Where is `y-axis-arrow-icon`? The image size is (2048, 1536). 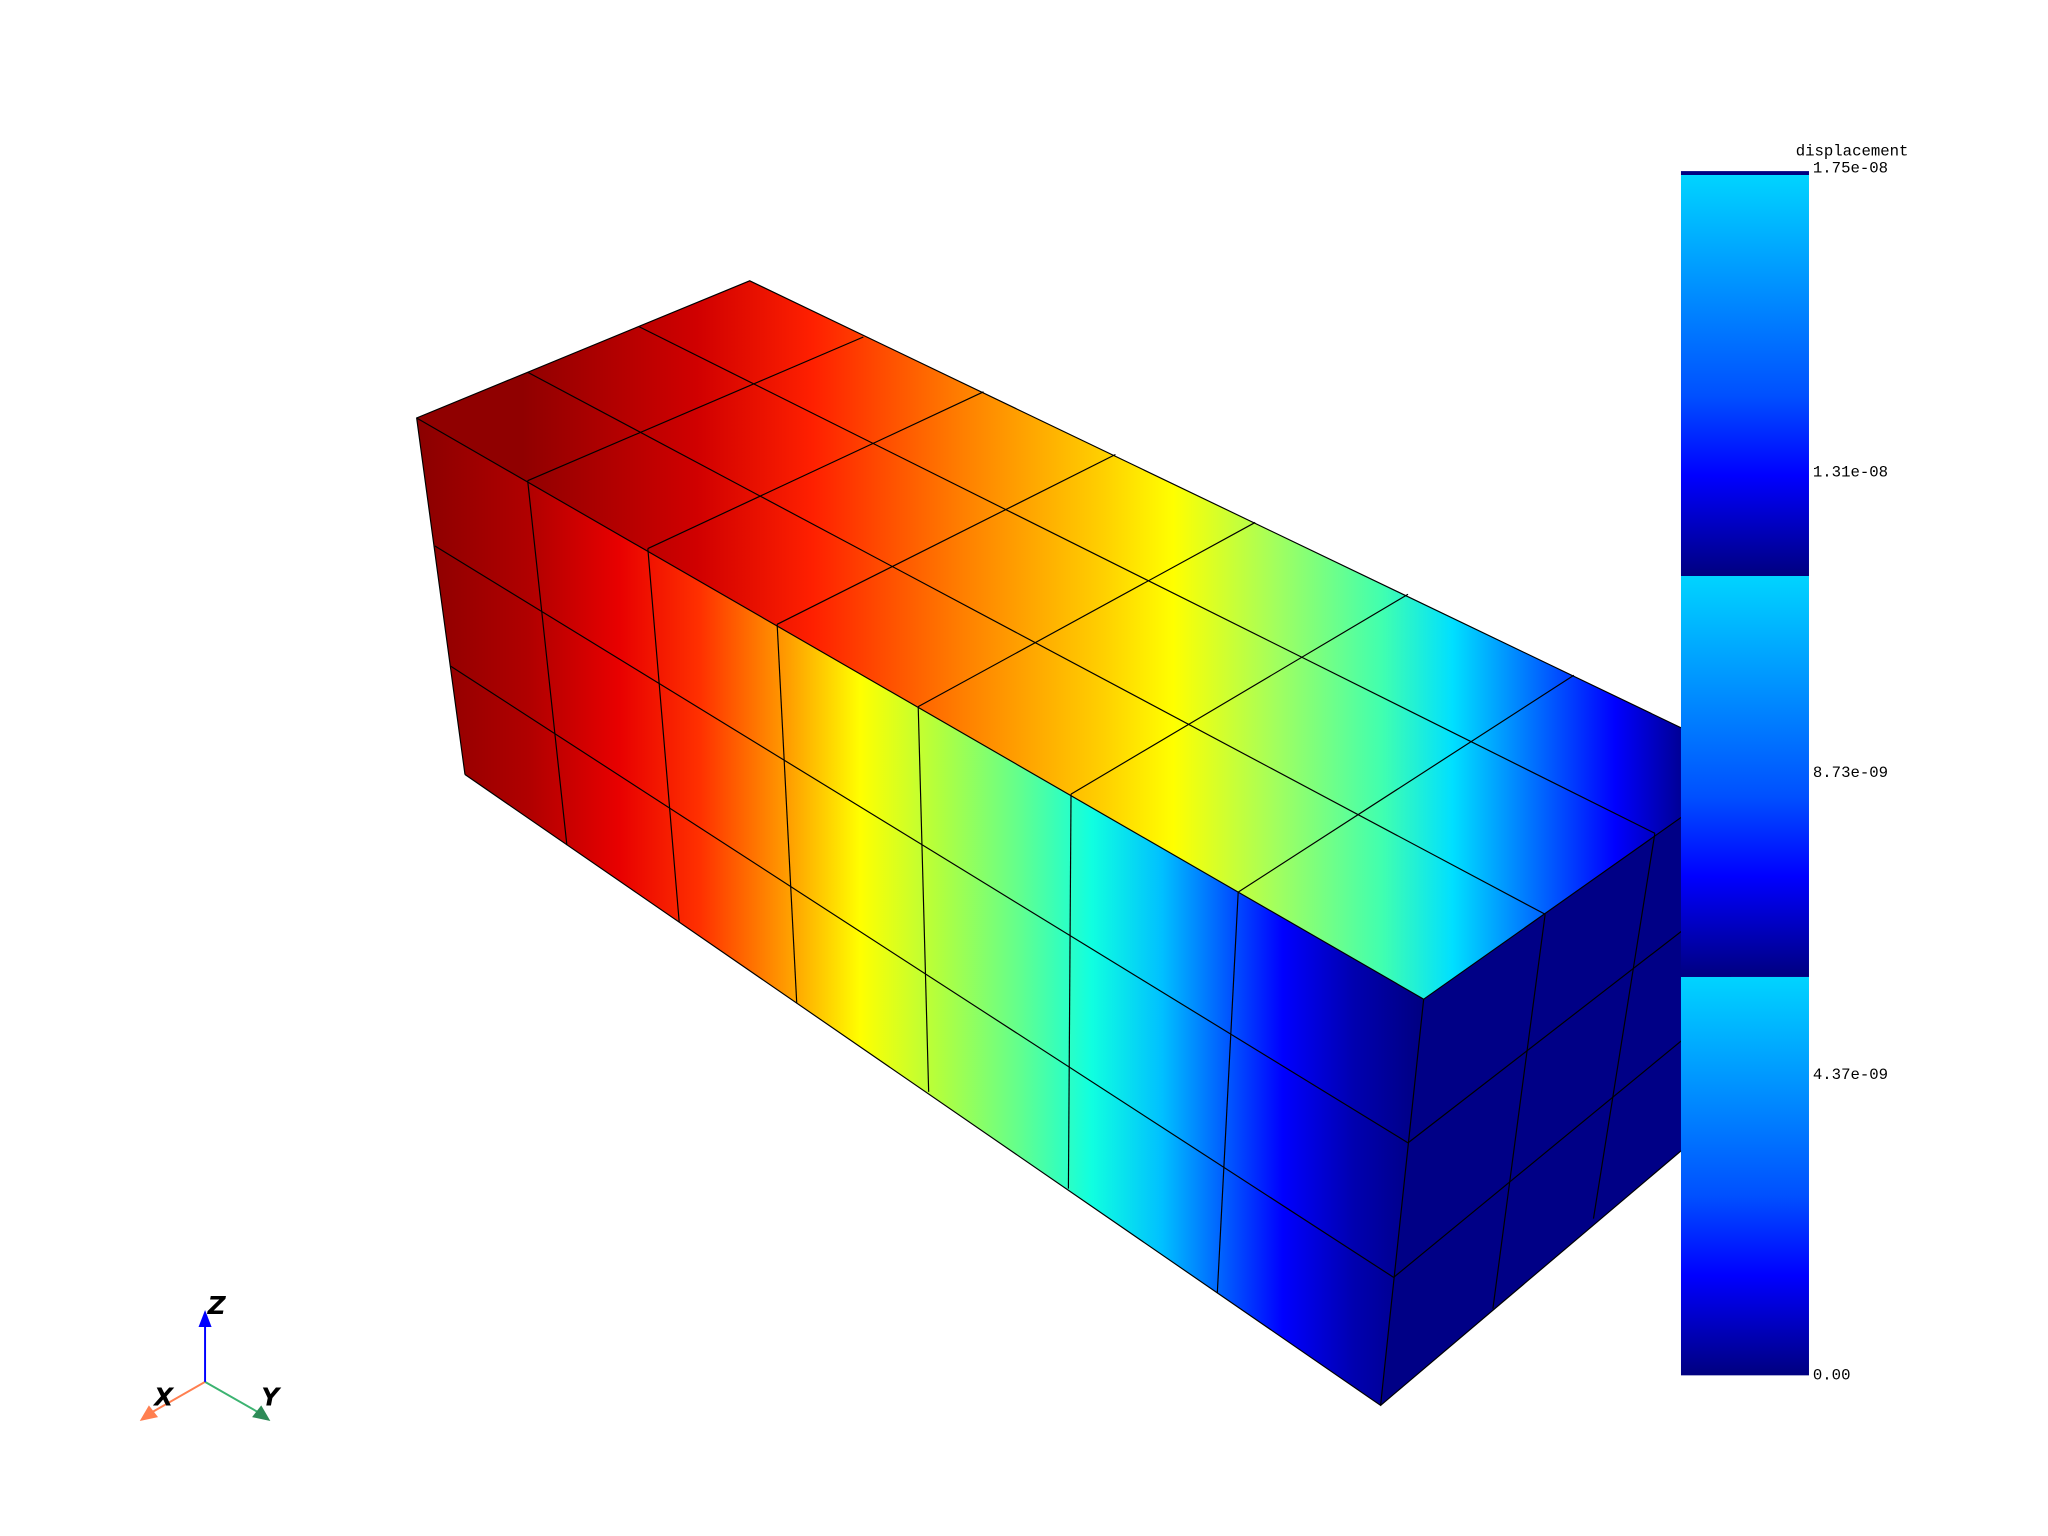
y-axis-arrow-icon is located at coordinates (261, 1413).